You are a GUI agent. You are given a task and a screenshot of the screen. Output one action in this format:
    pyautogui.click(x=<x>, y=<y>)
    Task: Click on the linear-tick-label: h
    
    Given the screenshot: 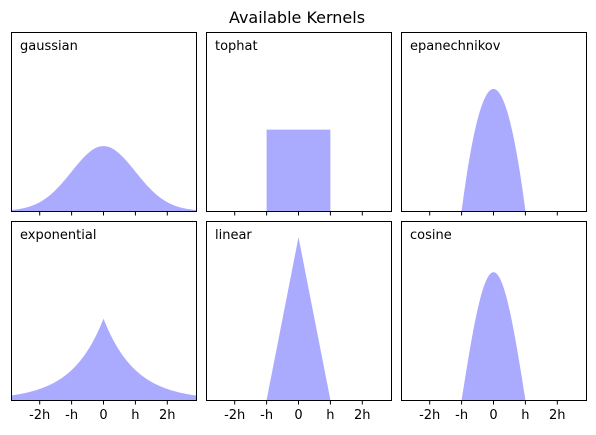 What is the action you would take?
    pyautogui.click(x=330, y=415)
    